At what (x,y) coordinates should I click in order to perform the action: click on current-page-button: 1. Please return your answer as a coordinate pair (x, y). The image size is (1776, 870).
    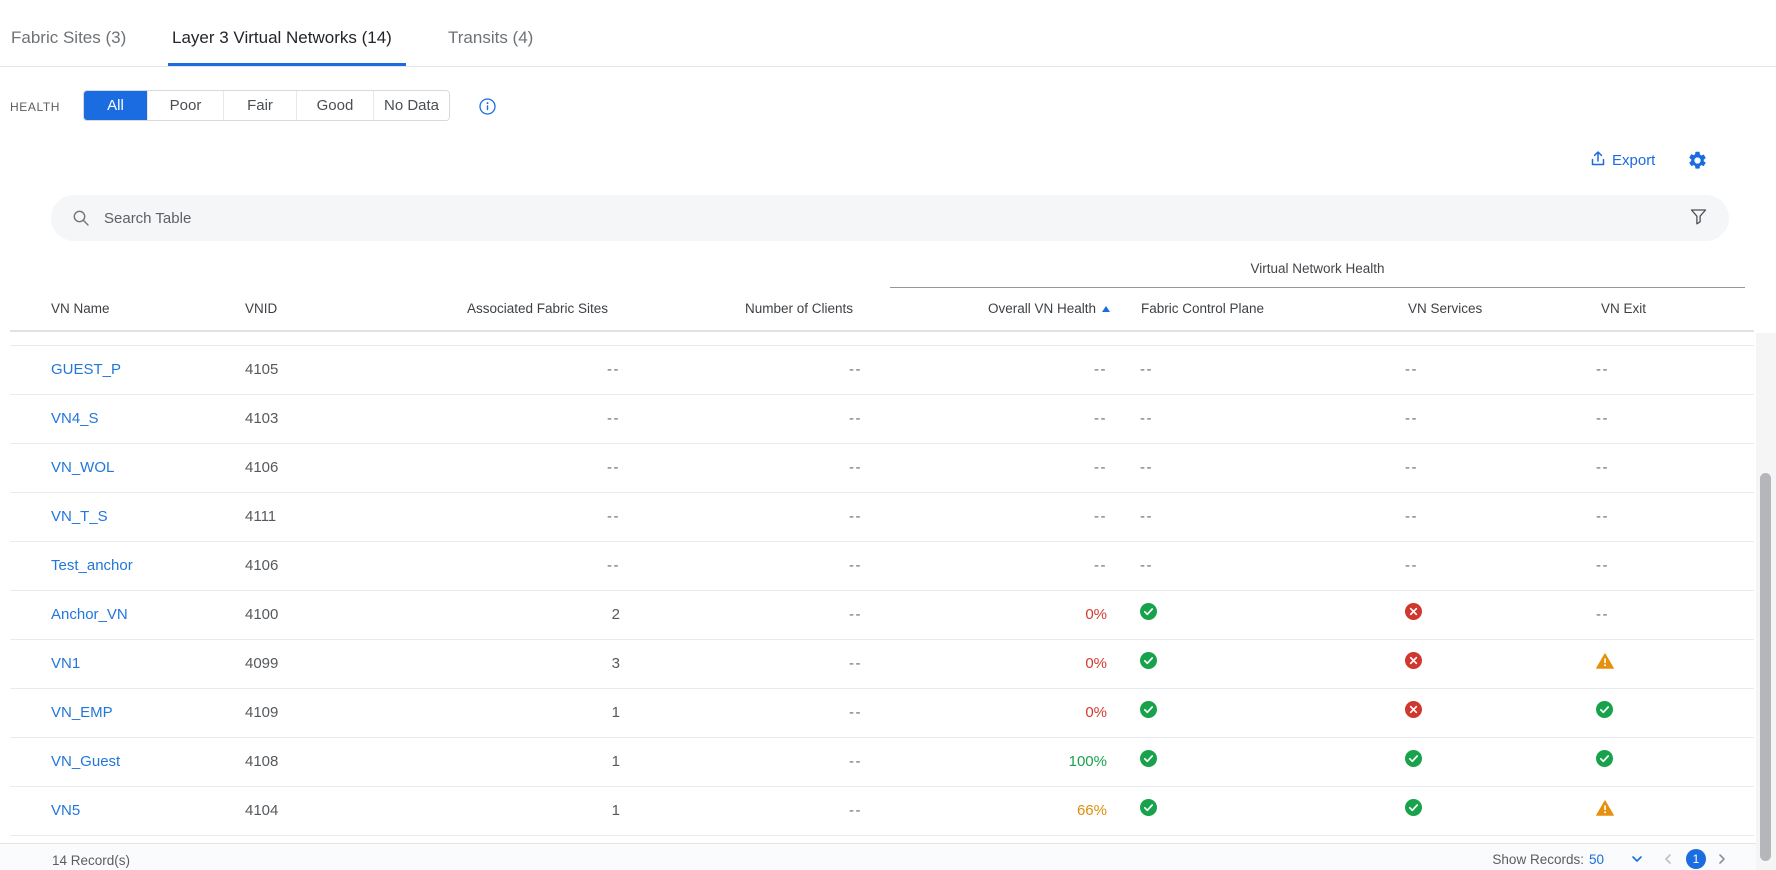
    Looking at the image, I should click on (1696, 859).